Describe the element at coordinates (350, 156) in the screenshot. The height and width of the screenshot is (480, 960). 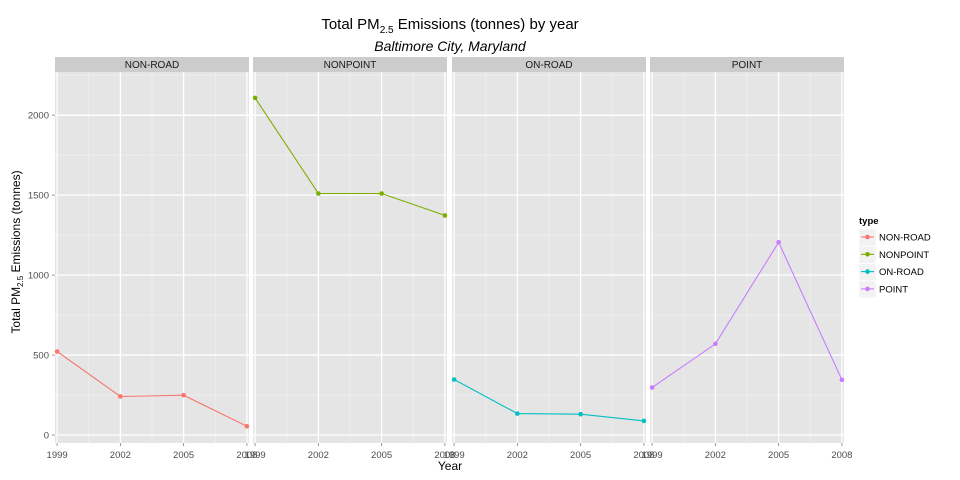
I see `series-line-nonpoint` at that location.